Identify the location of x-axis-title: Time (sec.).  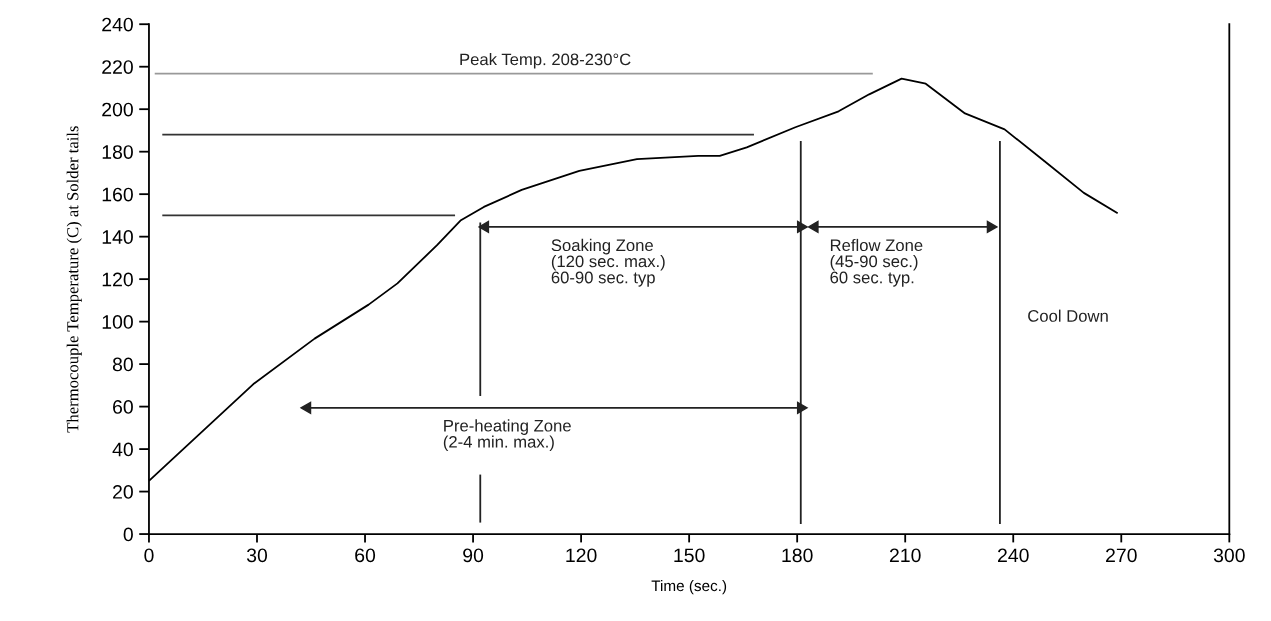
(689, 587).